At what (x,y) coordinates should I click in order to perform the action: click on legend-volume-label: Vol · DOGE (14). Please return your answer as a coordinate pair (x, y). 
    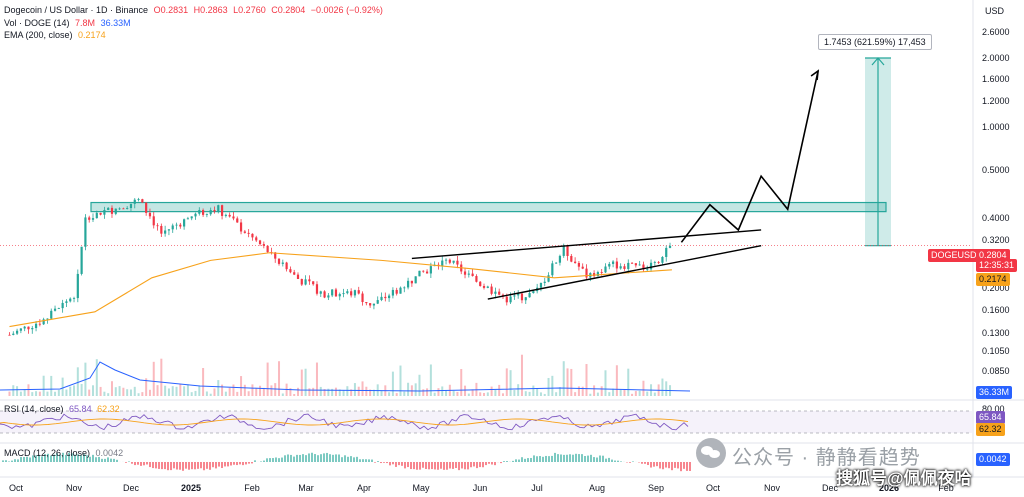
    Looking at the image, I should click on (37, 23).